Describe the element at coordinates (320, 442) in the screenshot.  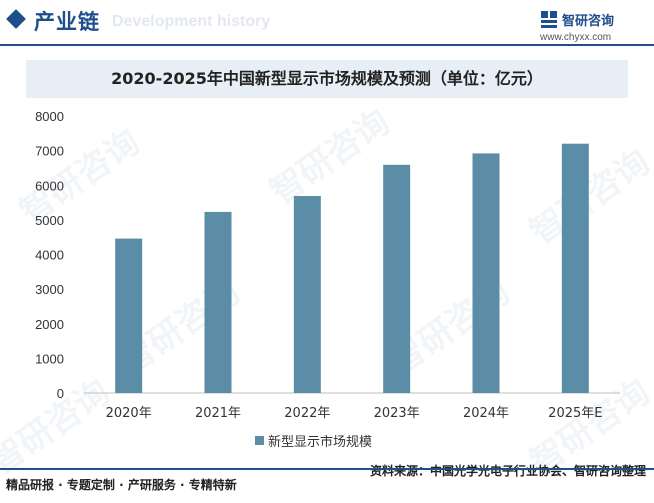
I see `legend-label: 新型显示市场规模` at that location.